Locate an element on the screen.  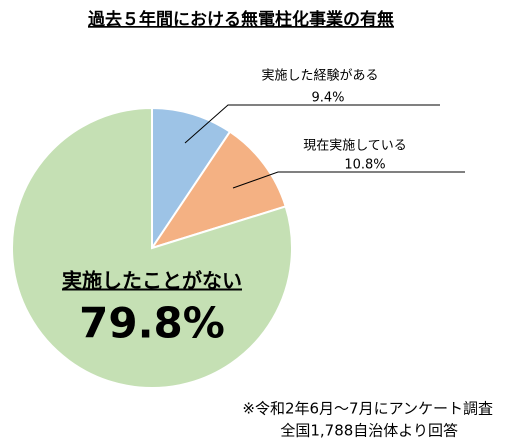
slice-label: 実施したことがない is located at coordinates (152, 281).